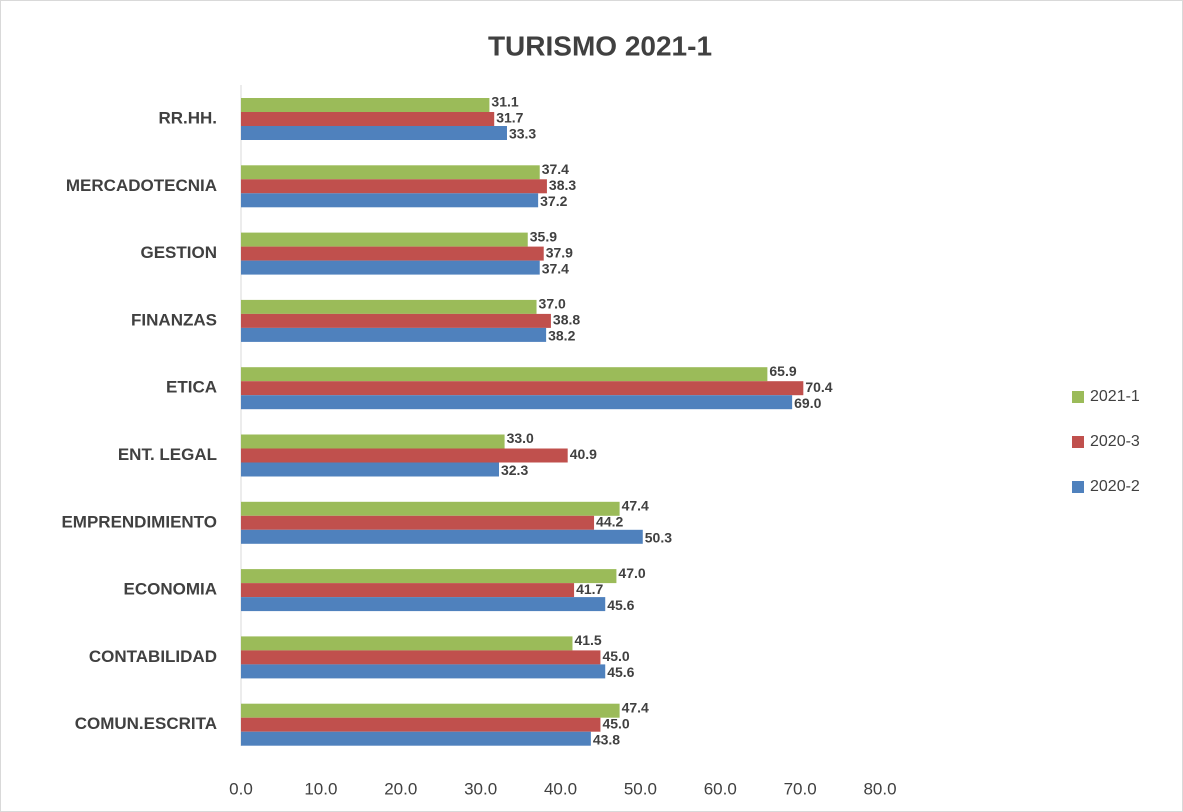 Image resolution: width=1183 pixels, height=812 pixels. I want to click on x-tick-label: 40.0, so click(560, 788).